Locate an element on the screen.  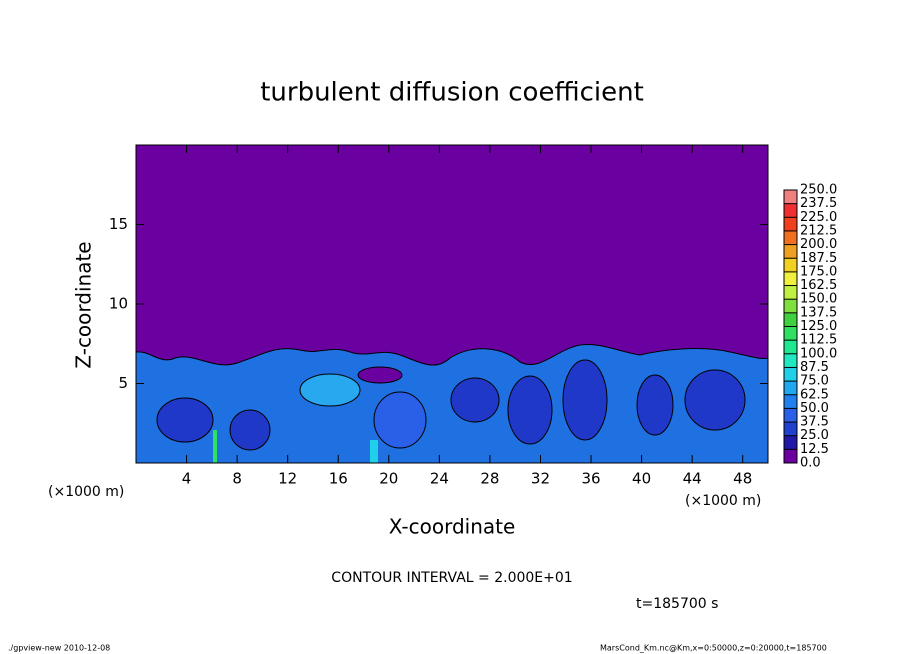
y-tick-label: 15 is located at coordinates (118, 224).